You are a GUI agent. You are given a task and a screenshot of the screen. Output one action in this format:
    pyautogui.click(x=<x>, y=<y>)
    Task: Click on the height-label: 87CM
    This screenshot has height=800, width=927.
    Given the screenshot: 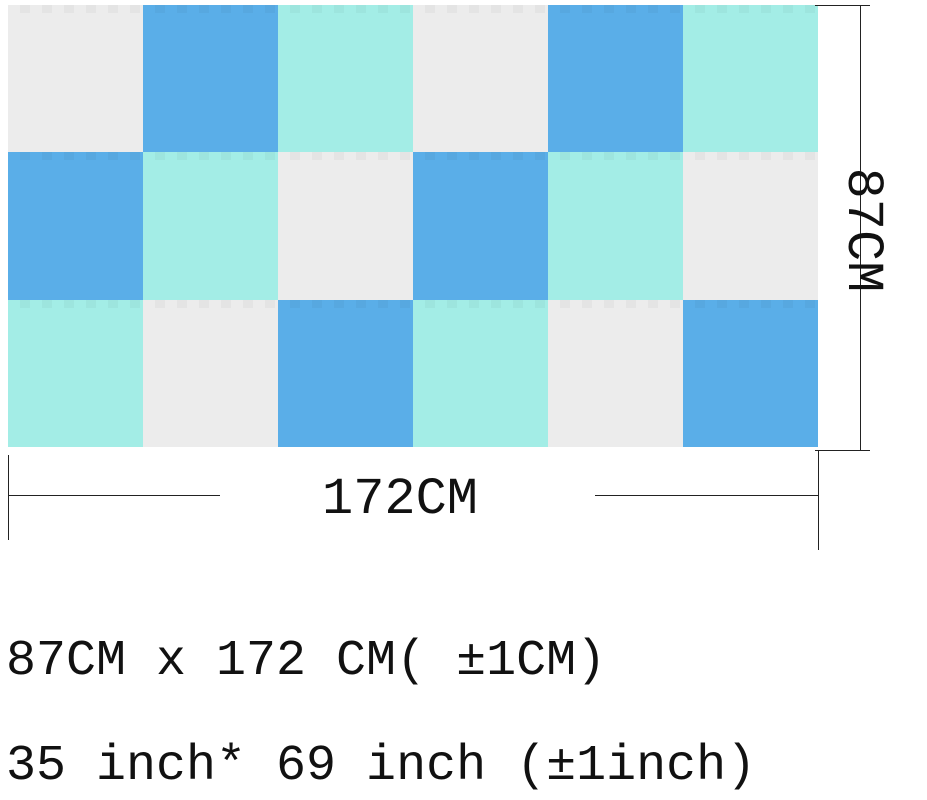 What is the action you would take?
    pyautogui.click(x=862, y=230)
    